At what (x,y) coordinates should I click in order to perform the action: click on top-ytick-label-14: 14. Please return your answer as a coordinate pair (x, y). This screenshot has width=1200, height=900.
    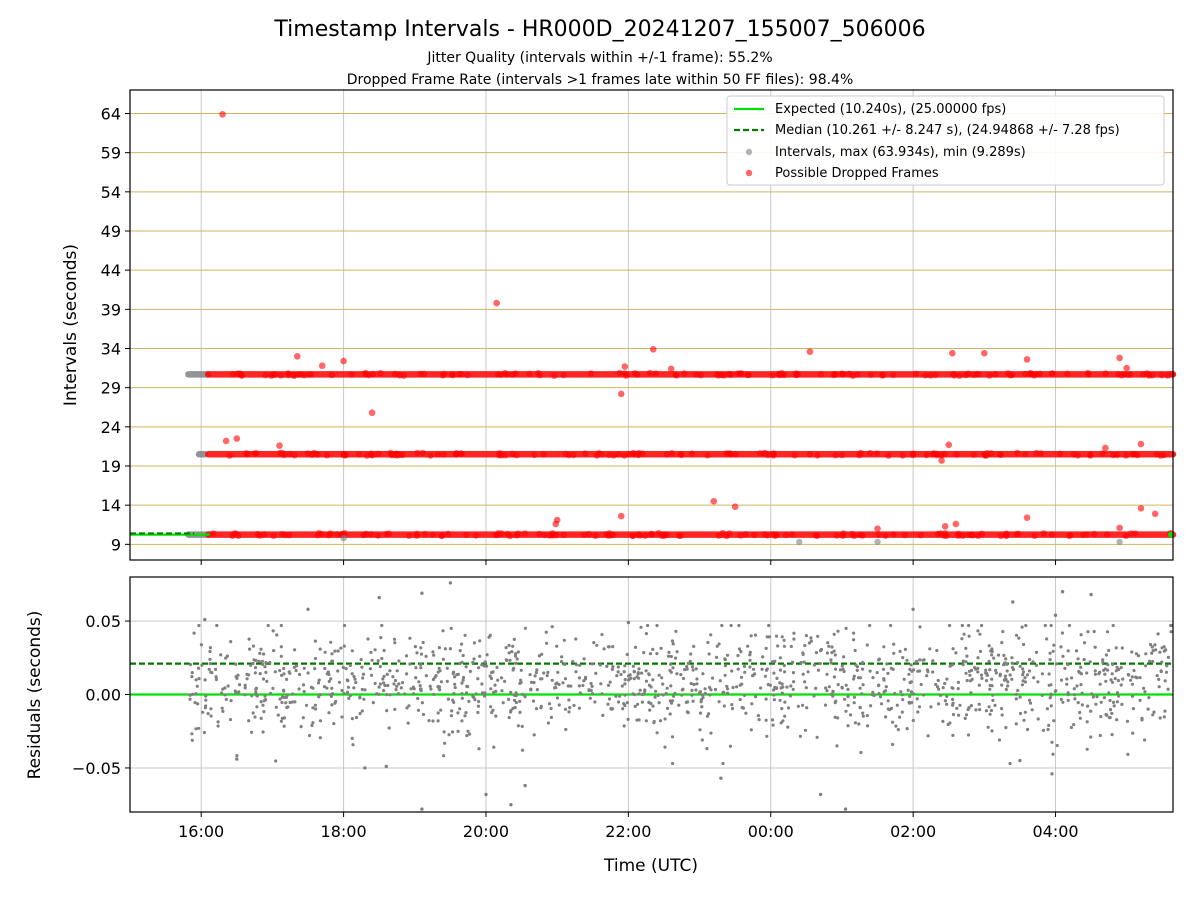
    Looking at the image, I should click on (111, 505).